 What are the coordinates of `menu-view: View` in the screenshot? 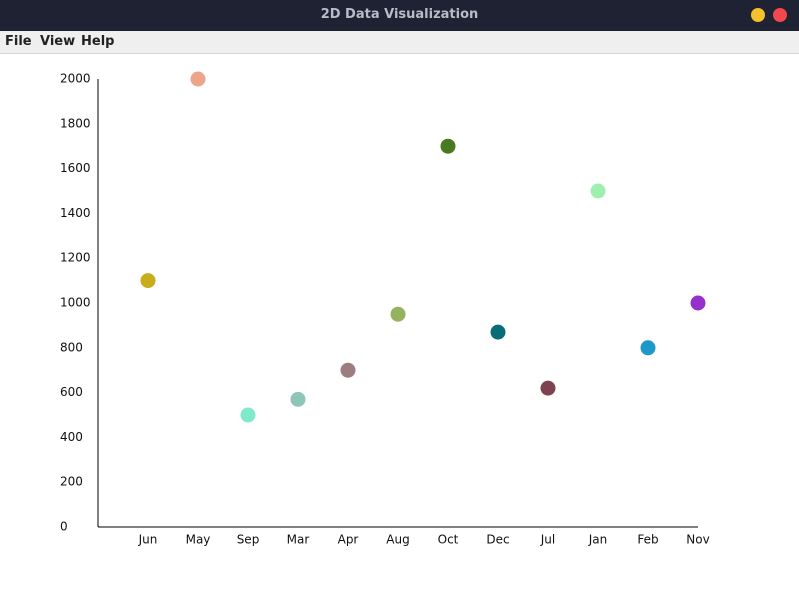 It's located at (58, 41).